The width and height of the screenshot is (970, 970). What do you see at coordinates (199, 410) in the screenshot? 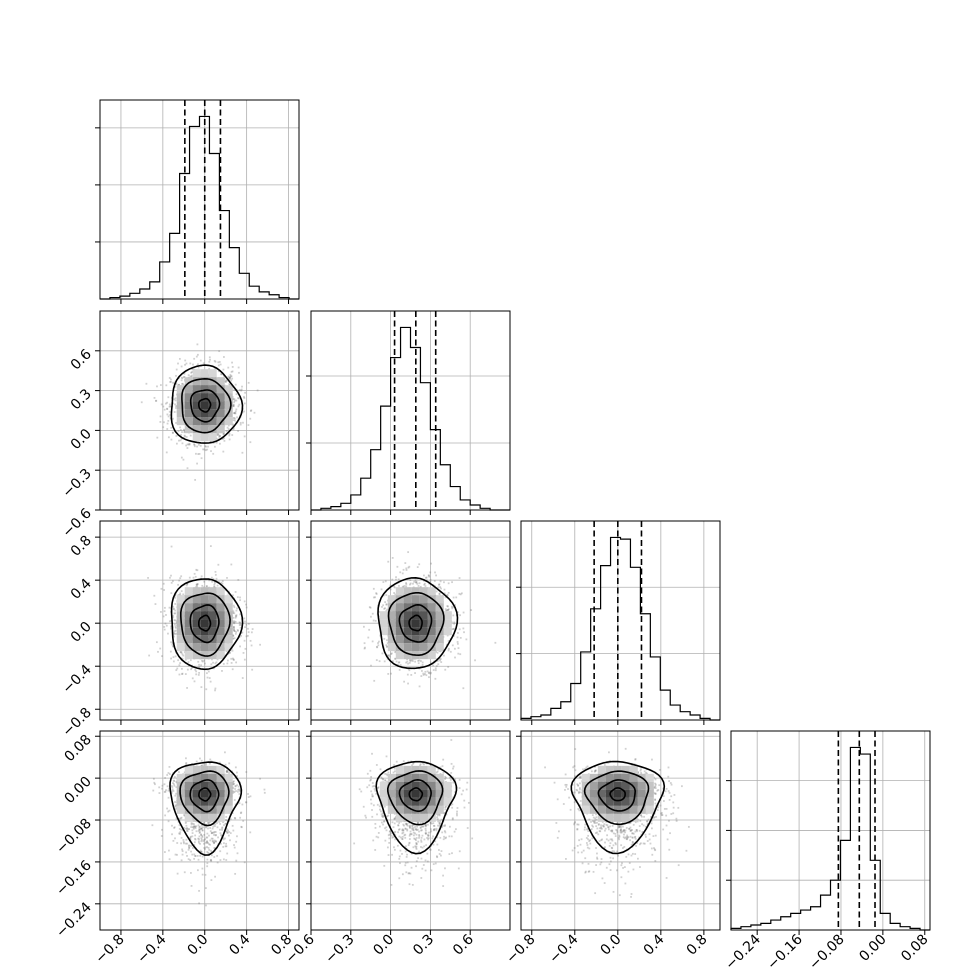
I see `panel-frame` at bounding box center [199, 410].